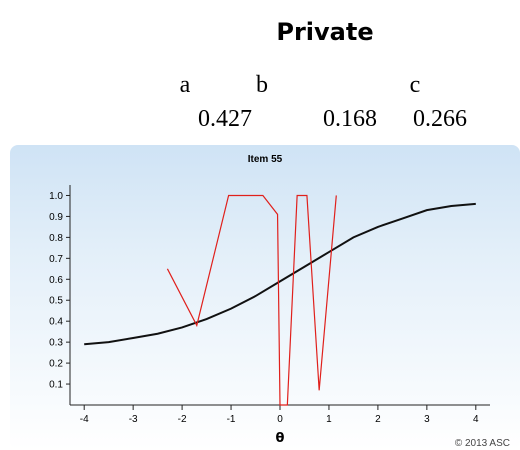  Describe the element at coordinates (280, 438) in the screenshot. I see `x-axis-label: θ` at that location.